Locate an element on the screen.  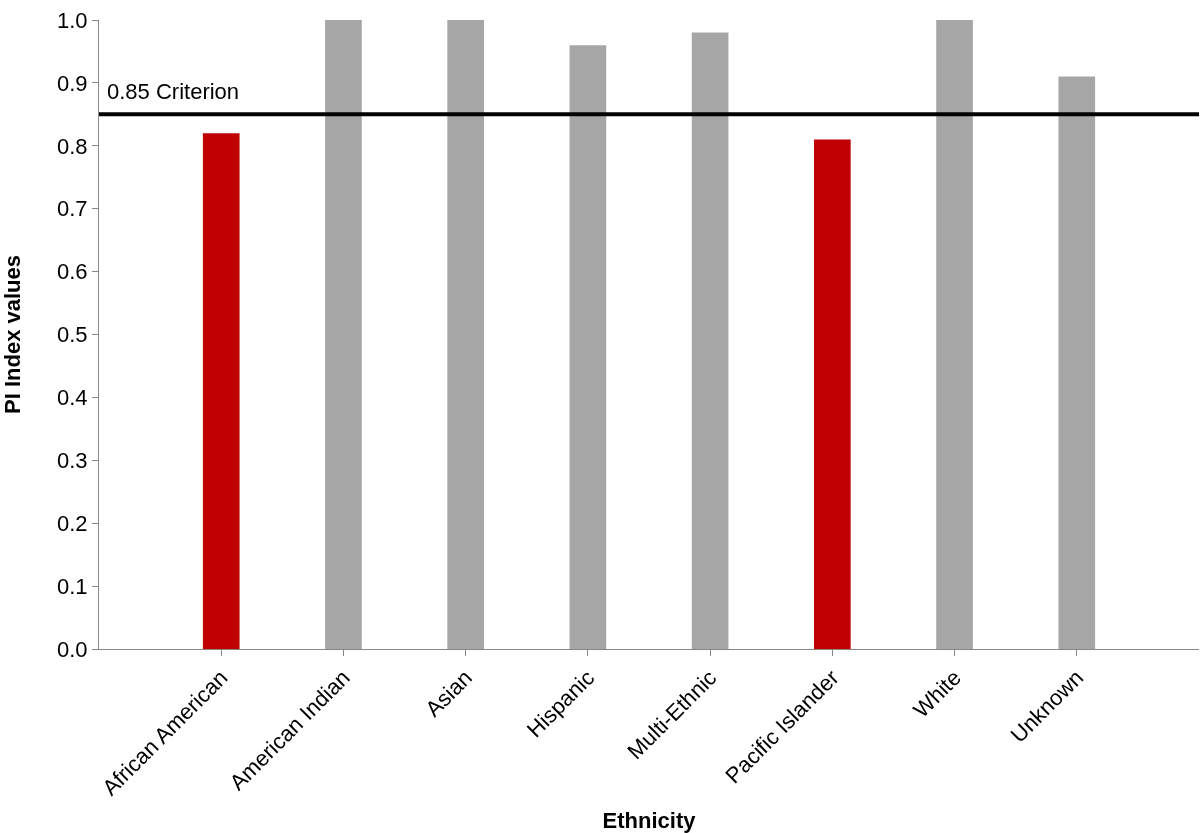
y-tick-label: 0.4 is located at coordinates (72, 398).